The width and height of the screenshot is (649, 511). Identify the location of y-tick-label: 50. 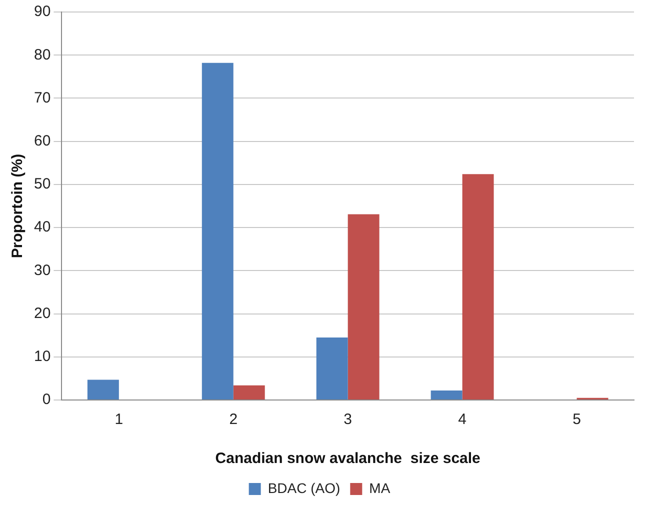
(42, 184).